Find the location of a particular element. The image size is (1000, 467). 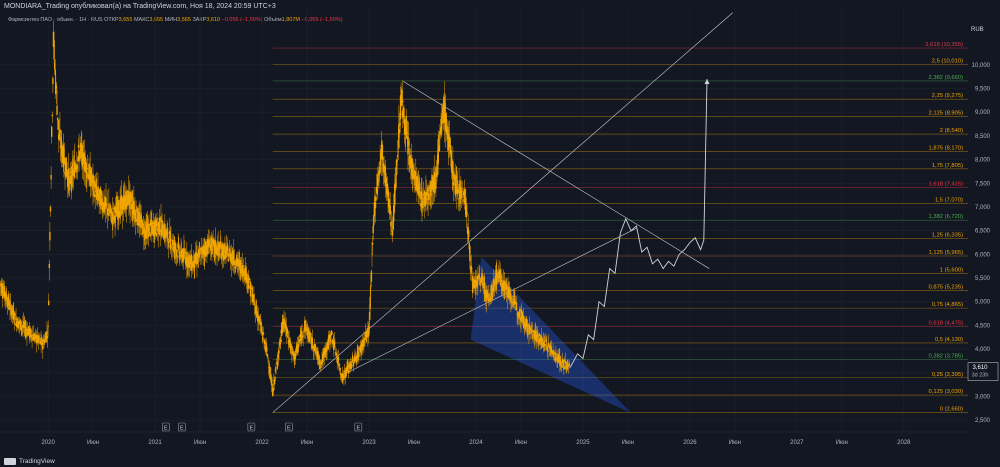

fib-label: 1 (5,600) is located at coordinates (951, 270).